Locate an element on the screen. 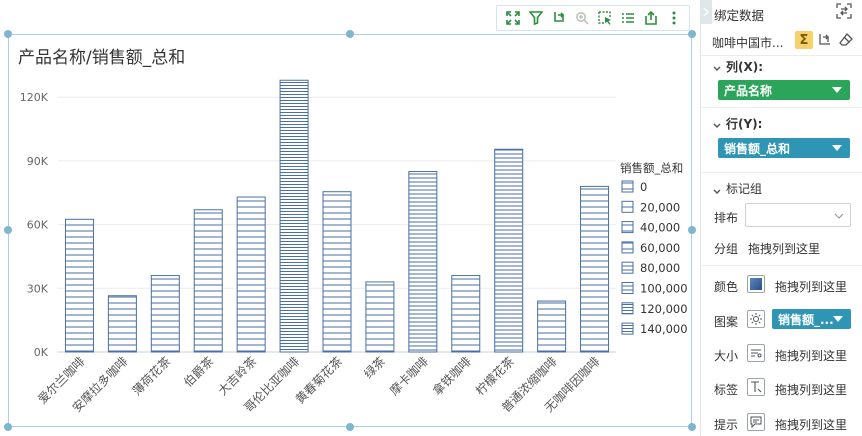 This screenshot has height=436, width=862. resize-handle-top-right is located at coordinates (692, 34).